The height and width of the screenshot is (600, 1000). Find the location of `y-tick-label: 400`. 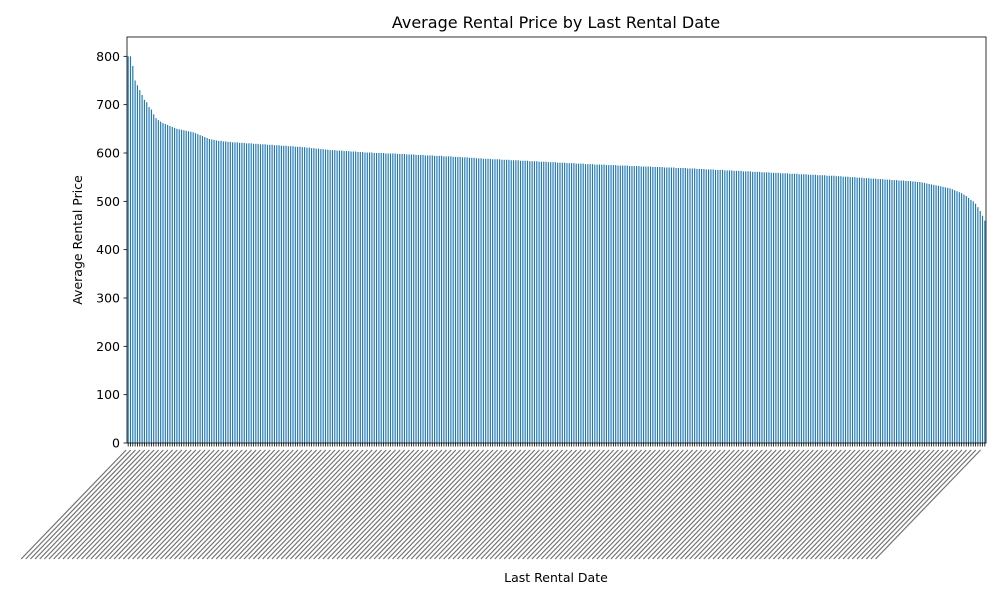

y-tick-label: 400 is located at coordinates (108, 249).